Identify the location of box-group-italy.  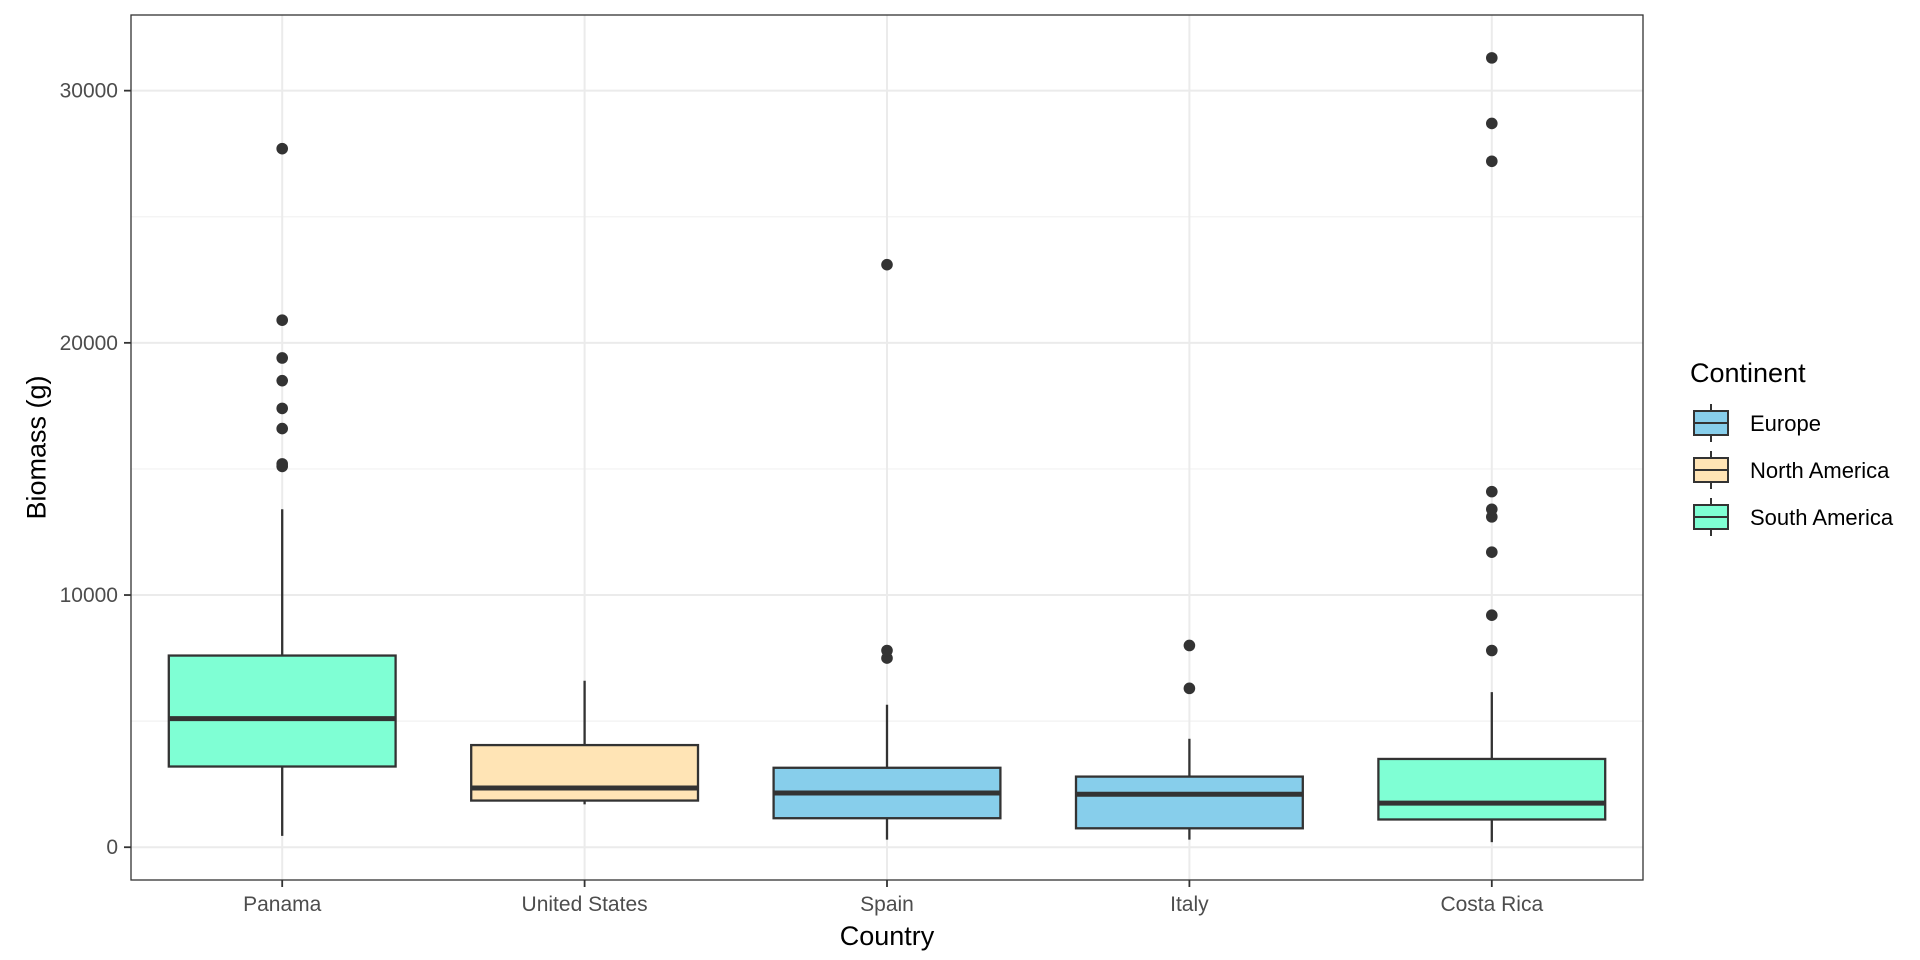
(1189, 739).